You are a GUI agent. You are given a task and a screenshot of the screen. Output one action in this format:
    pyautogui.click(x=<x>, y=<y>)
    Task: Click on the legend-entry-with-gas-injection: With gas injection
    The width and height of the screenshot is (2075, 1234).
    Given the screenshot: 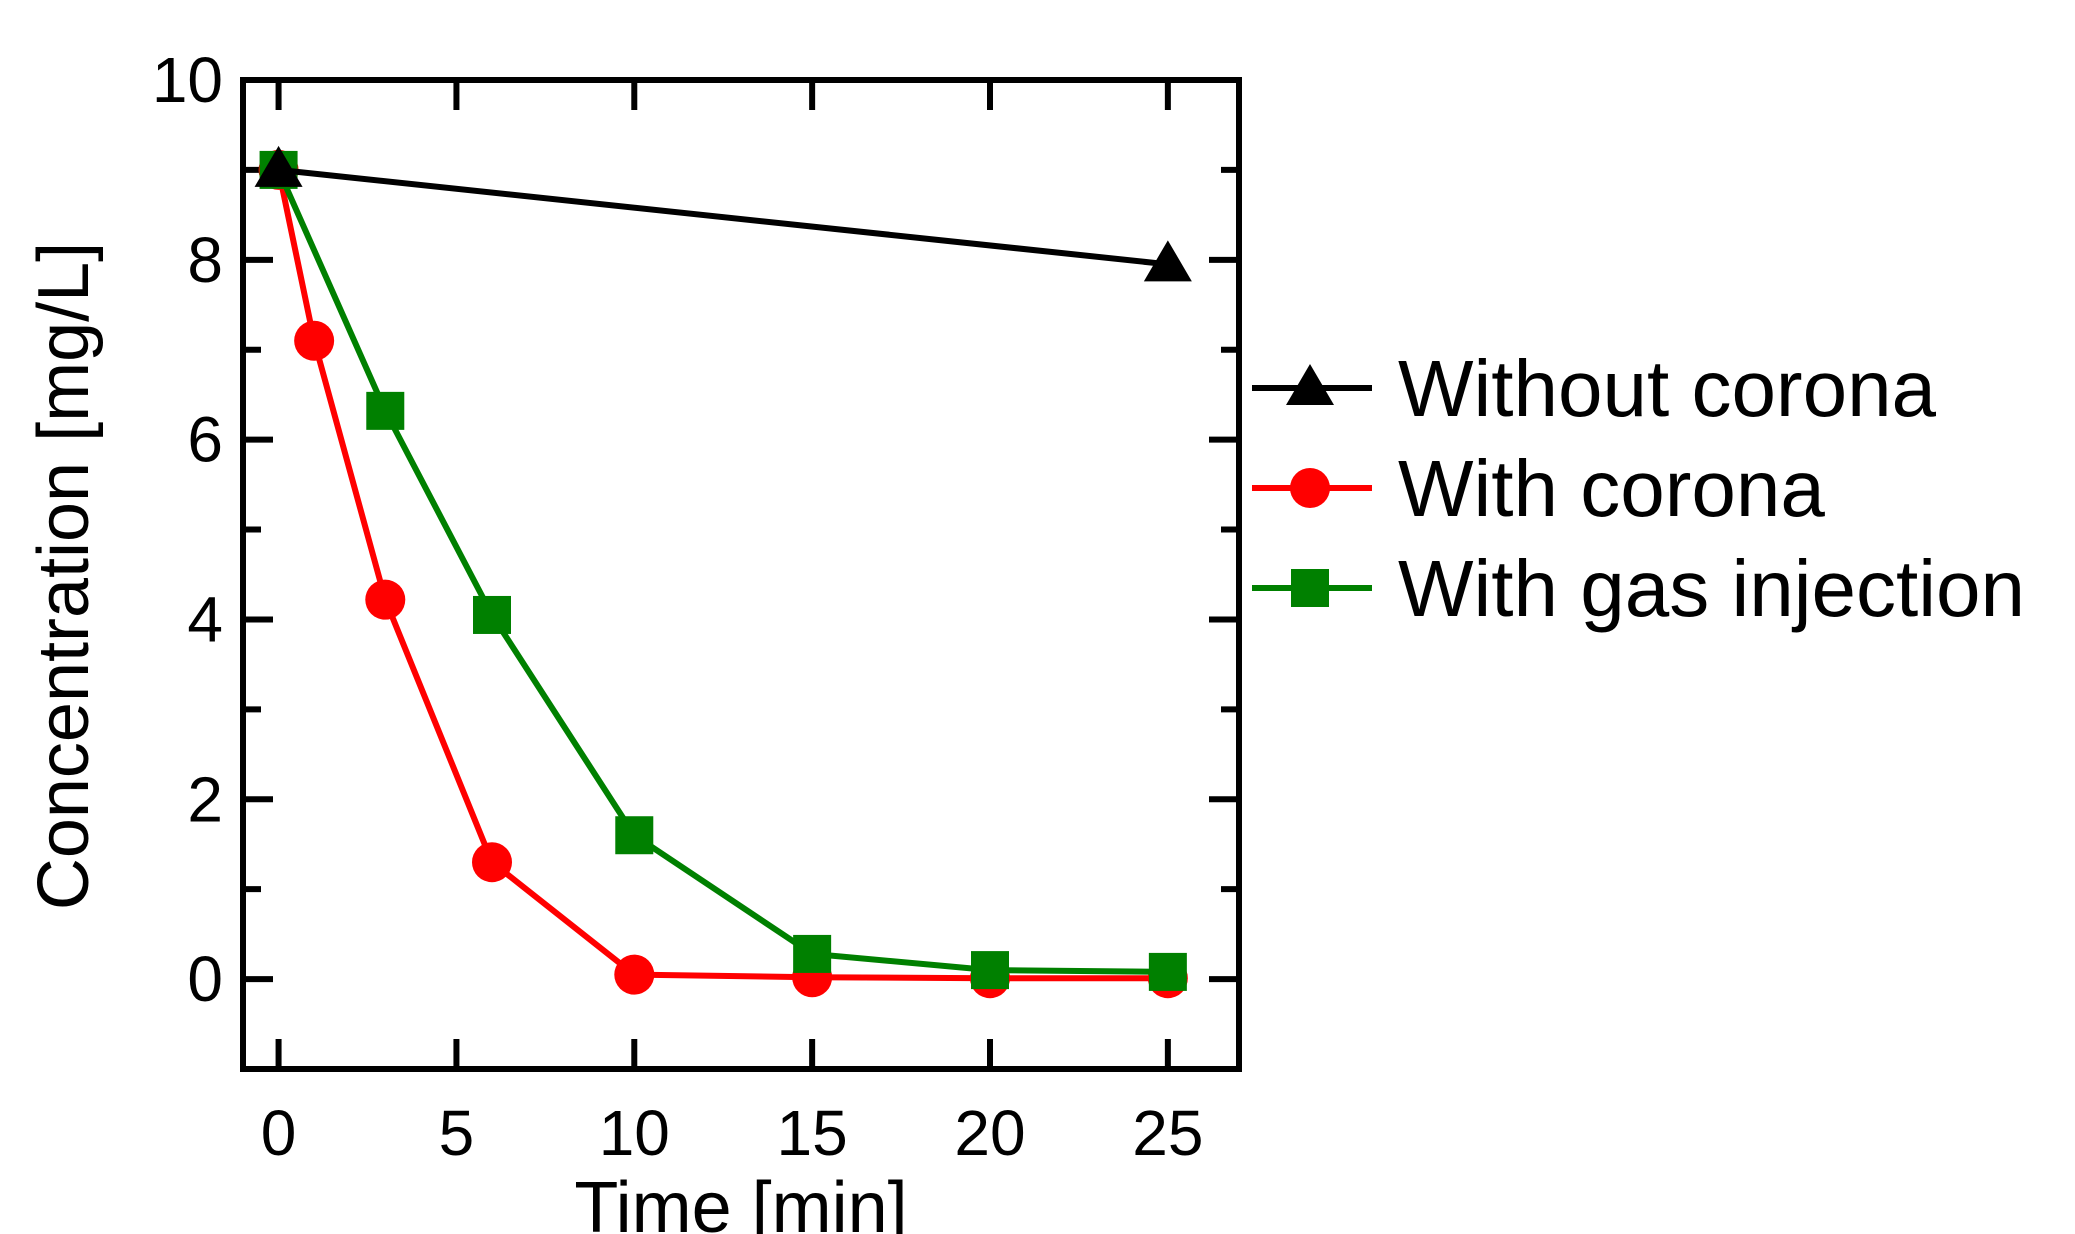 What is the action you would take?
    pyautogui.click(x=1638, y=588)
    